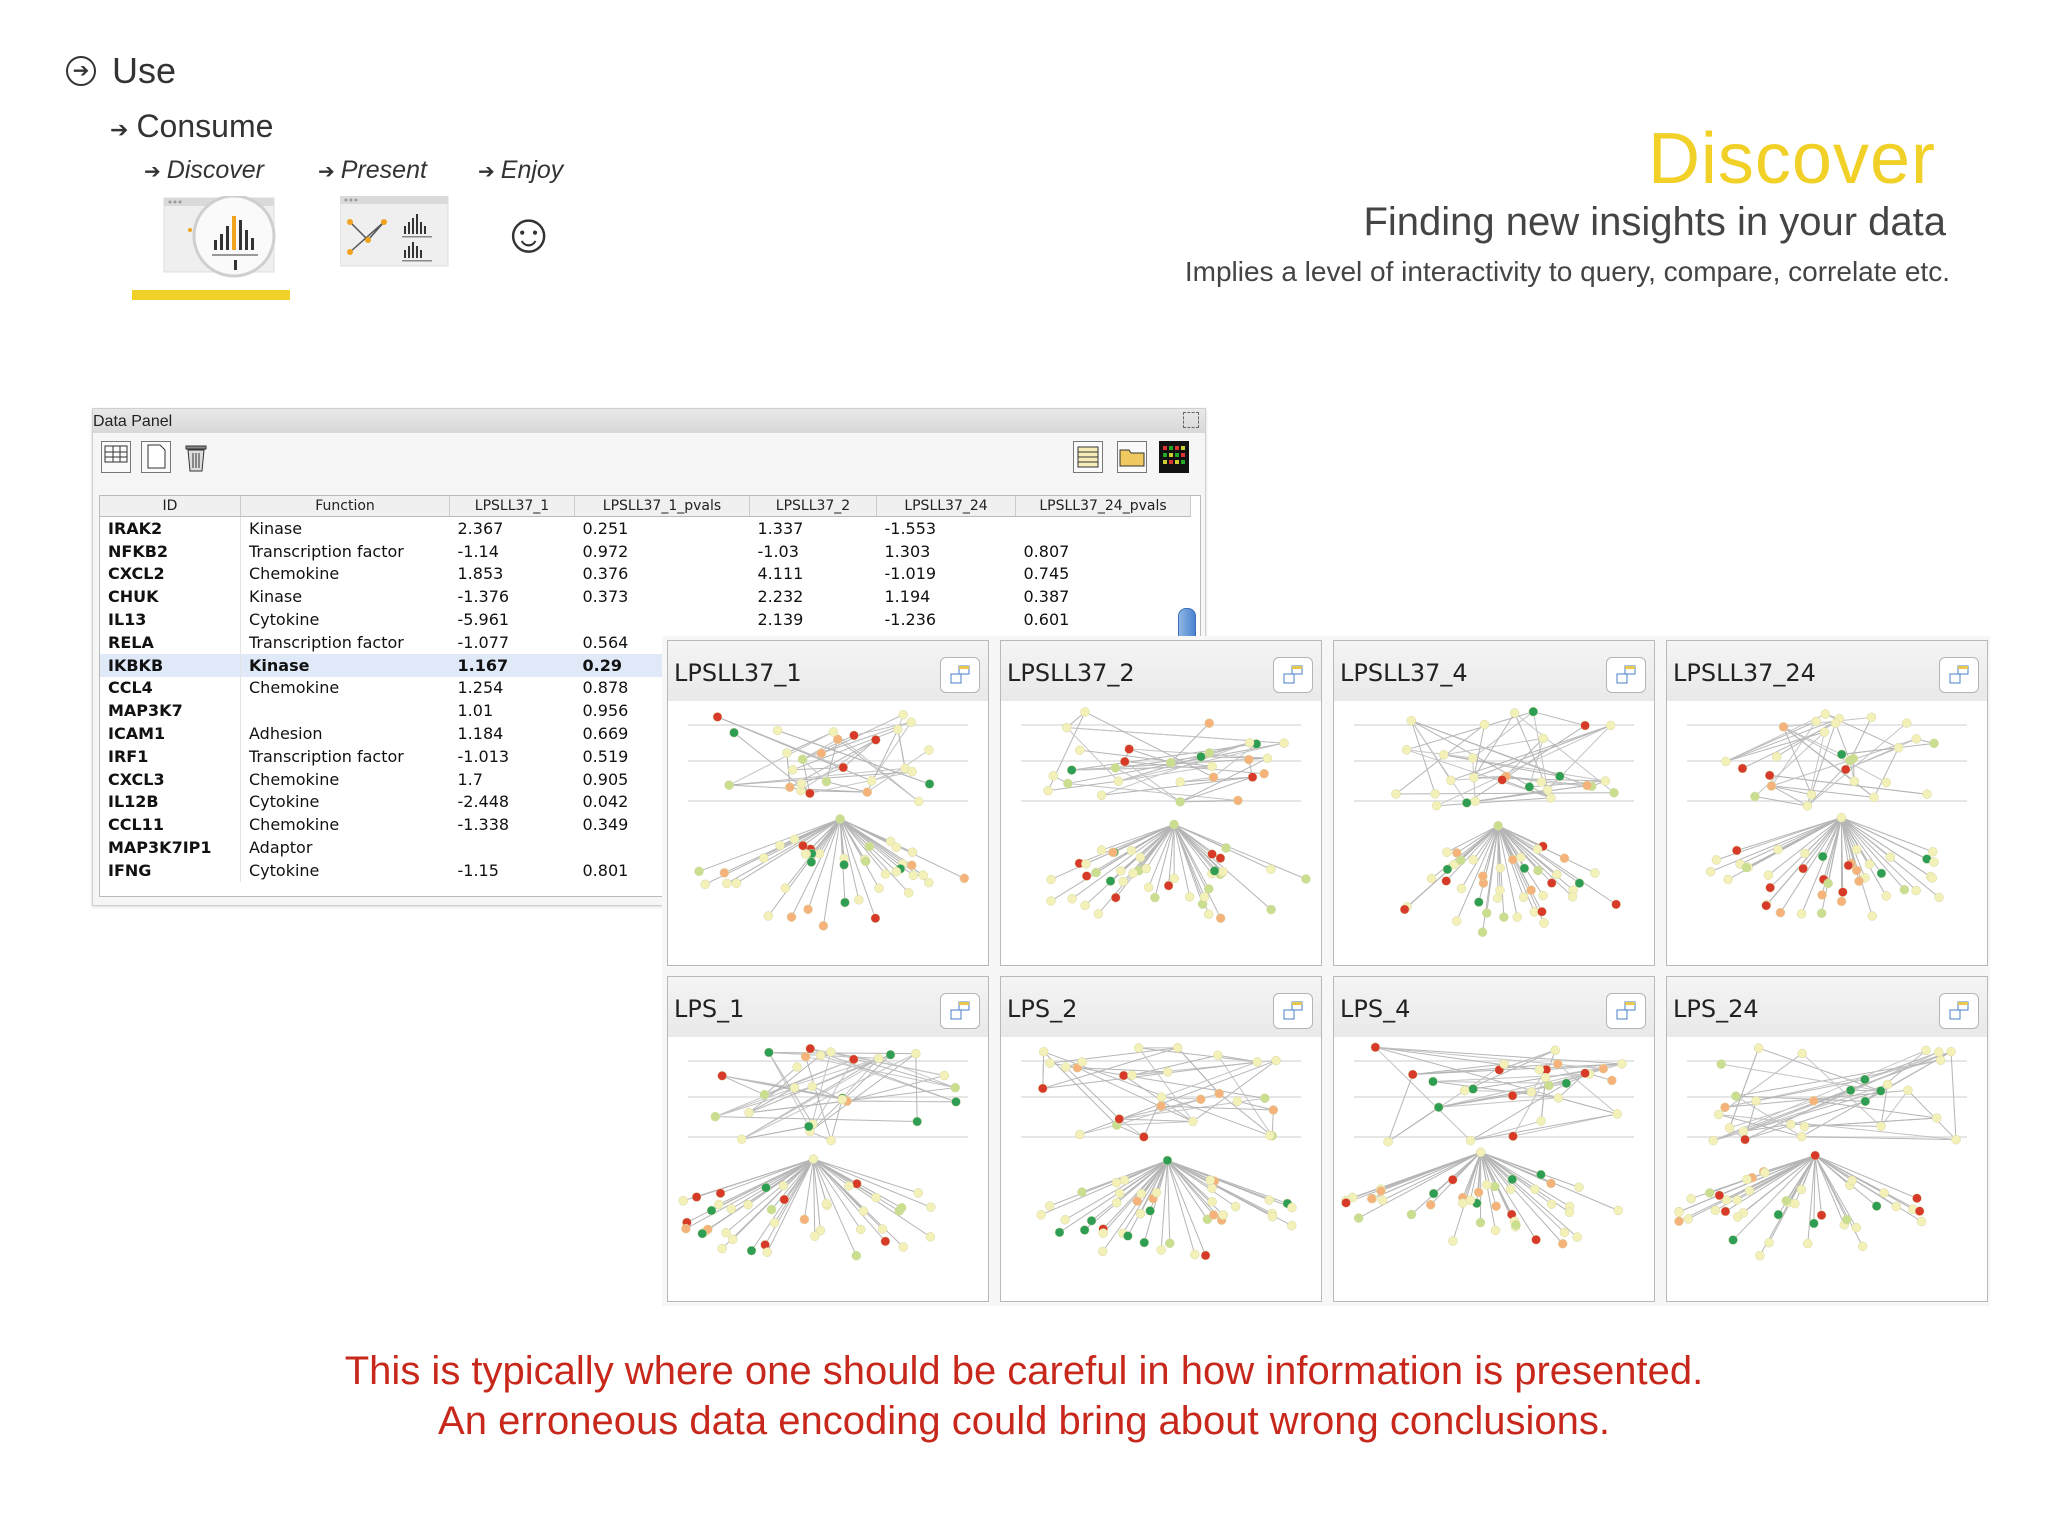 Image resolution: width=2048 pixels, height=1536 pixels. I want to click on smiley-icon: ☺, so click(529, 232).